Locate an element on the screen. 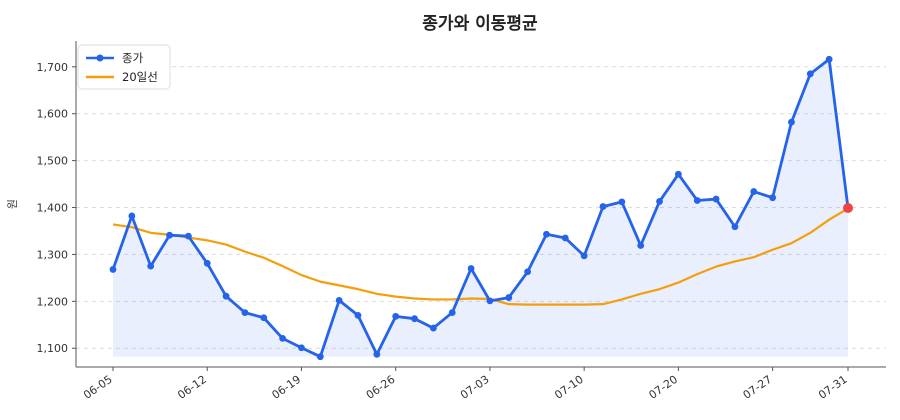 This screenshot has width=900, height=420. y-tick-label: 1,500 is located at coordinates (53, 161).